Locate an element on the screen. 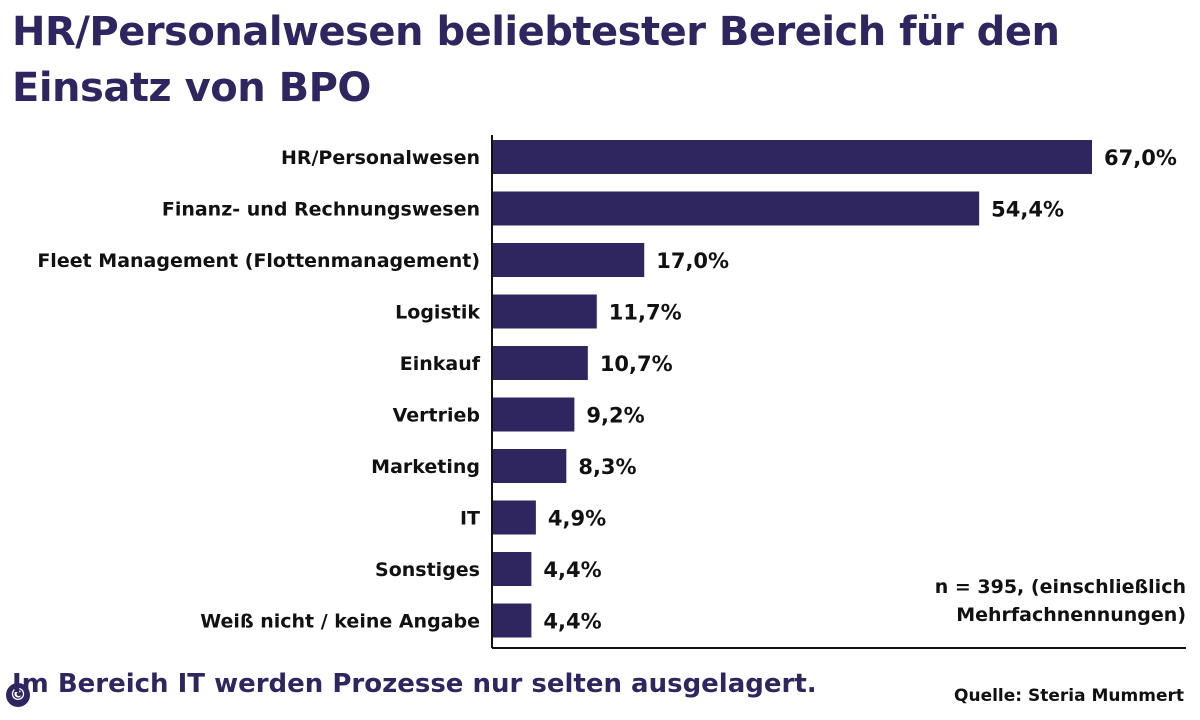 This screenshot has width=1200, height=720. category-label: Fleet Management (Flottenmanagement) is located at coordinates (258, 261).